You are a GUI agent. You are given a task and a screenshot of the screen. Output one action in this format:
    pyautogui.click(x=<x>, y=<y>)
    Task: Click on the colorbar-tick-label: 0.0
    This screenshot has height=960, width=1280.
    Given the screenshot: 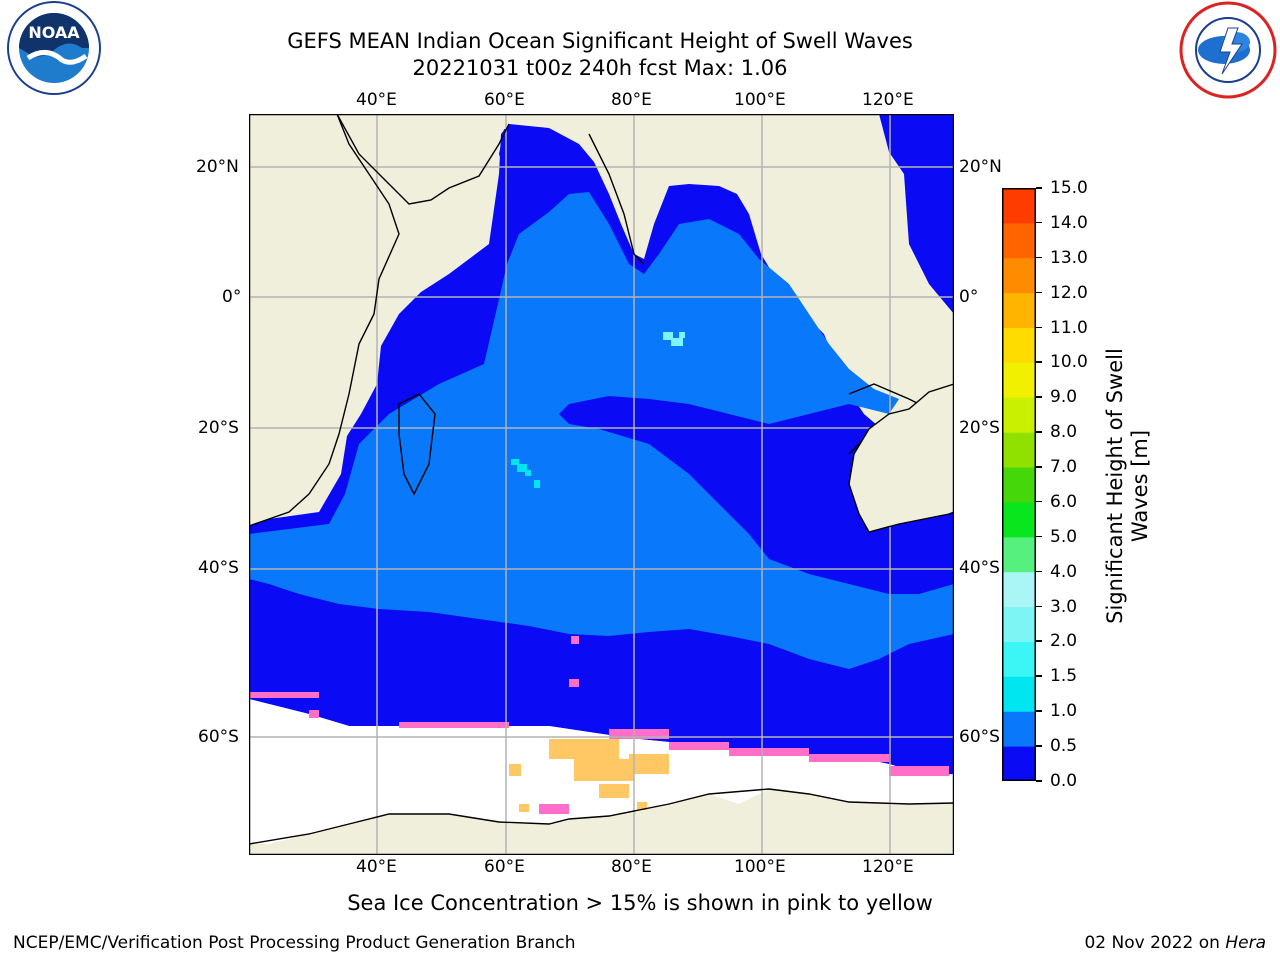 What is the action you would take?
    pyautogui.click(x=1064, y=781)
    